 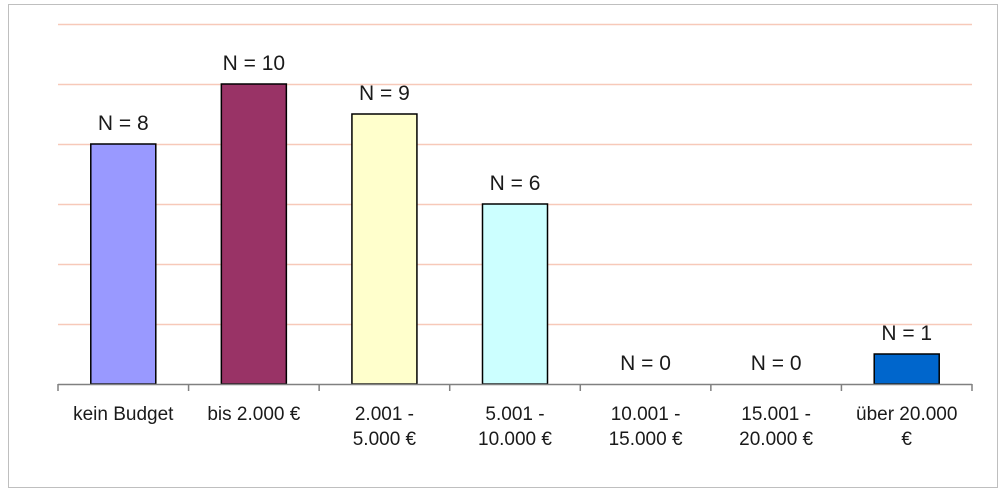 What do you see at coordinates (515, 183) in the screenshot?
I see `data-label-3: N = 6` at bounding box center [515, 183].